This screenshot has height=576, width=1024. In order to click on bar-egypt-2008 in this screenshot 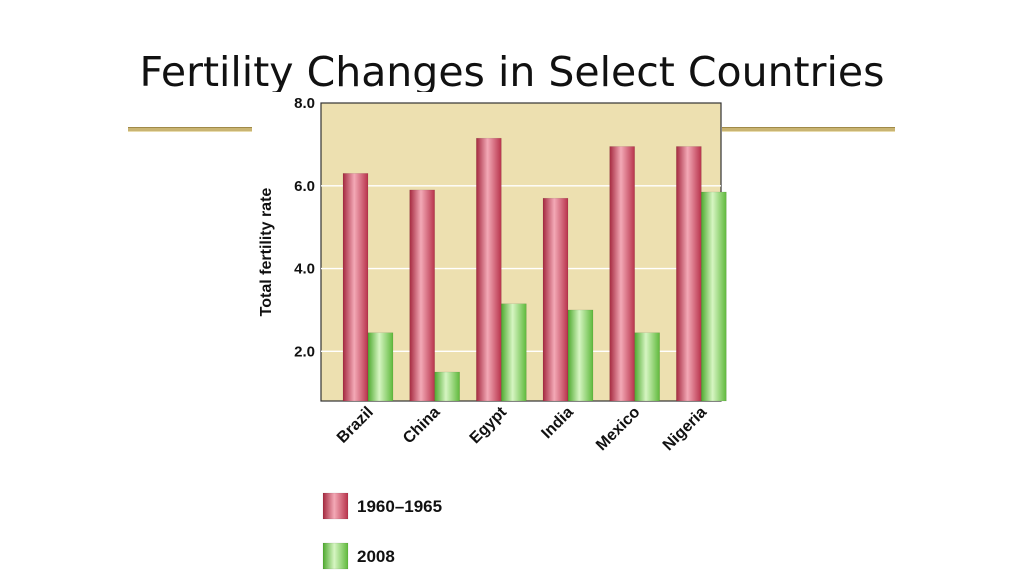, I will do `click(514, 352)`.